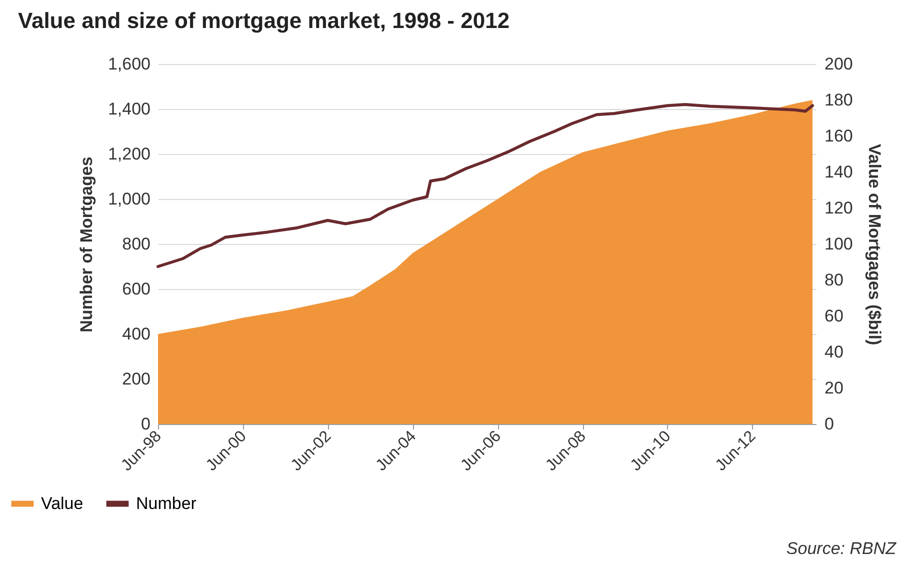  What do you see at coordinates (136, 289) in the screenshot?
I see `y-tick-label: 600` at bounding box center [136, 289].